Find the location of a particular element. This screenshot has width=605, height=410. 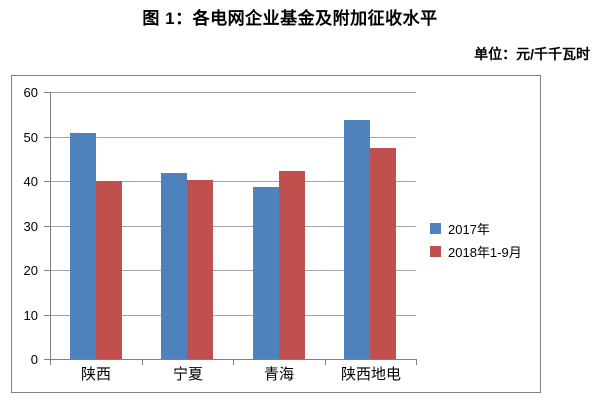

legend-label: 2018年1-9月 is located at coordinates (485, 252).